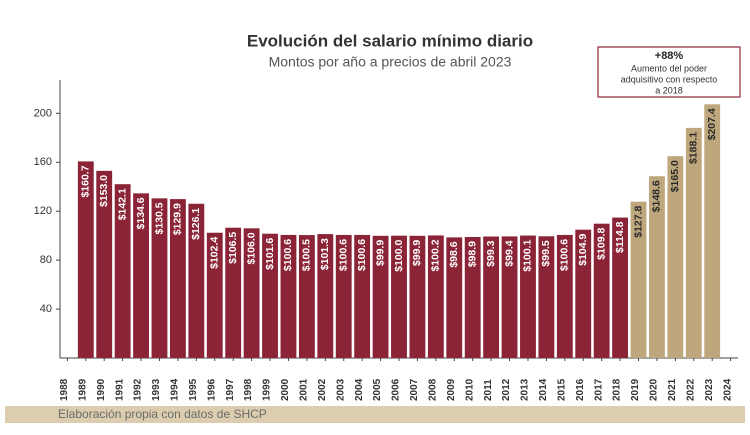 Image resolution: width=750 pixels, height=435 pixels. I want to click on x-tick-label: 2011, so click(488, 390).